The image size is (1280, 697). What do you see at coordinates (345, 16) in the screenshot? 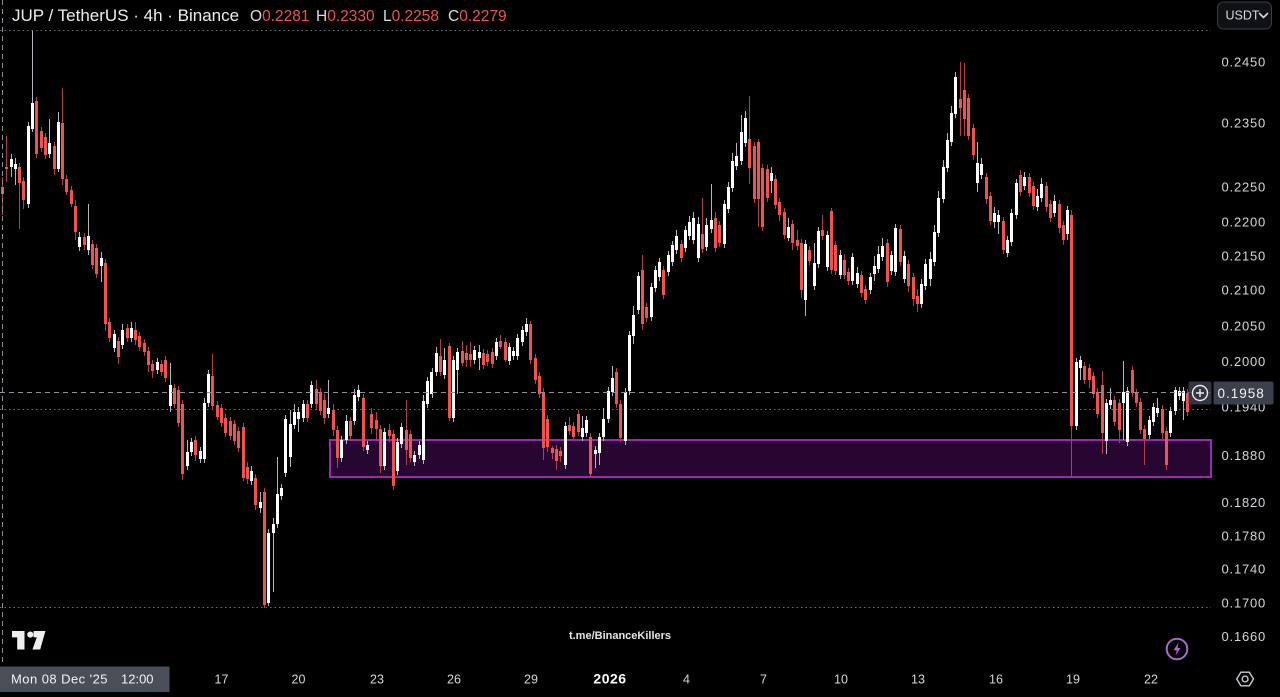
I see `svg-text: H0.2330` at bounding box center [345, 16].